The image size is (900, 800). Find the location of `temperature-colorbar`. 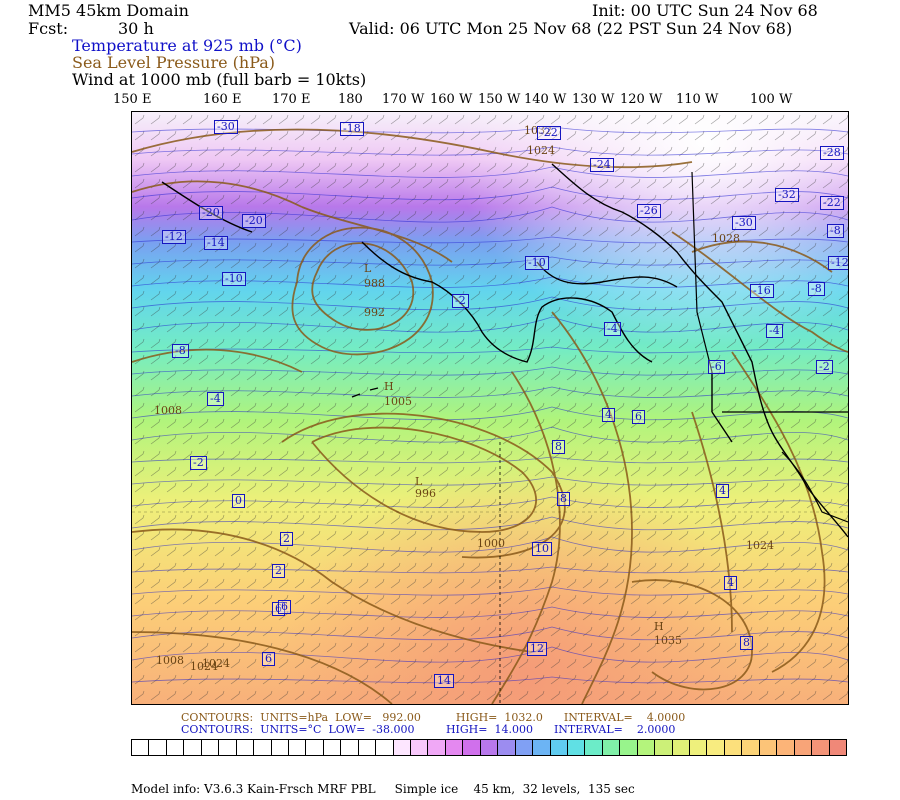

temperature-colorbar is located at coordinates (489, 747).